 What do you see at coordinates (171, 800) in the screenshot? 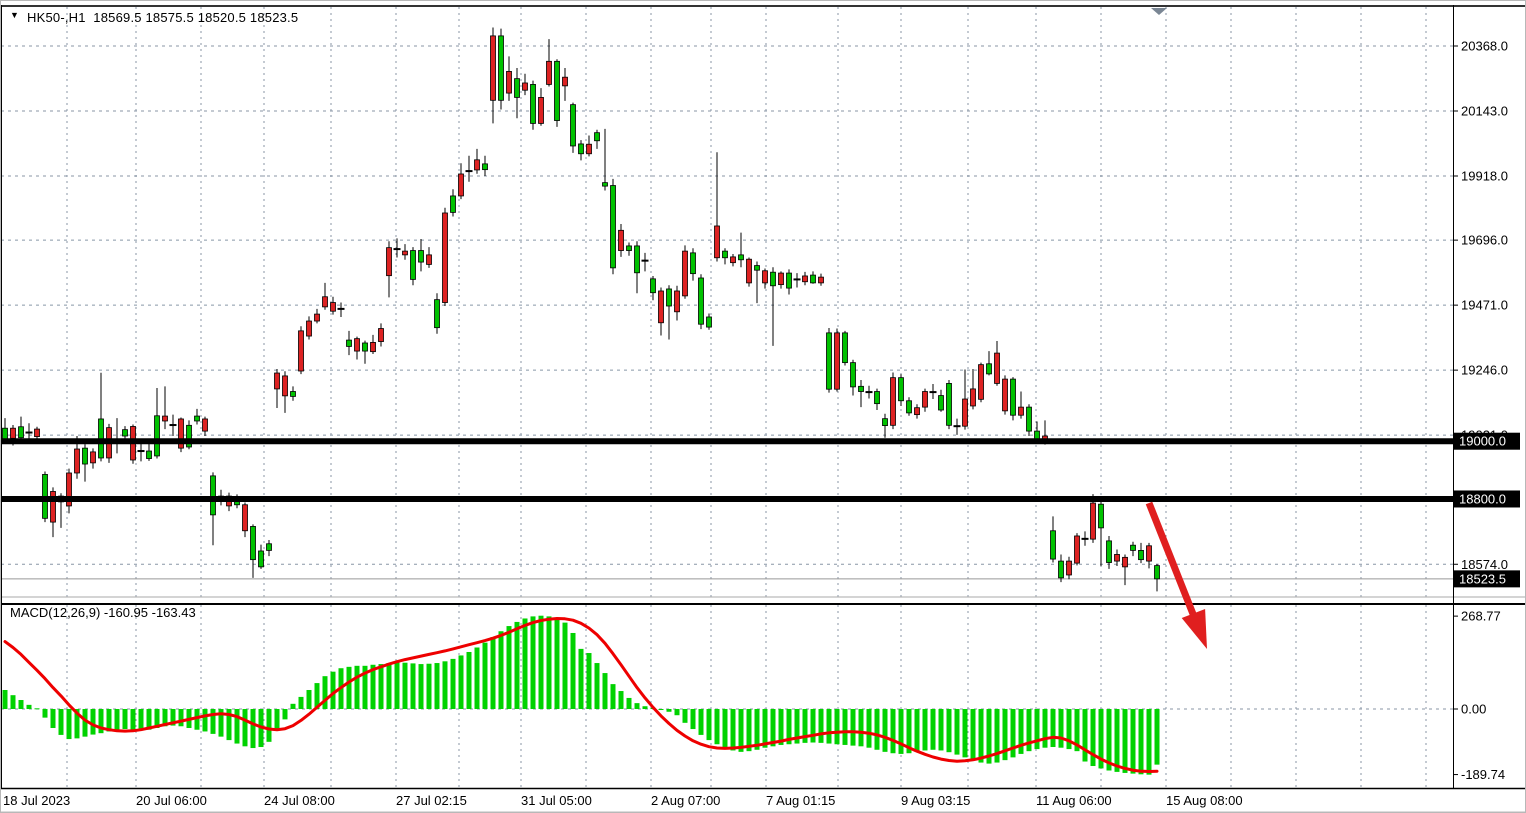
I see `time-axis-label: 20 Jul 06:00` at bounding box center [171, 800].